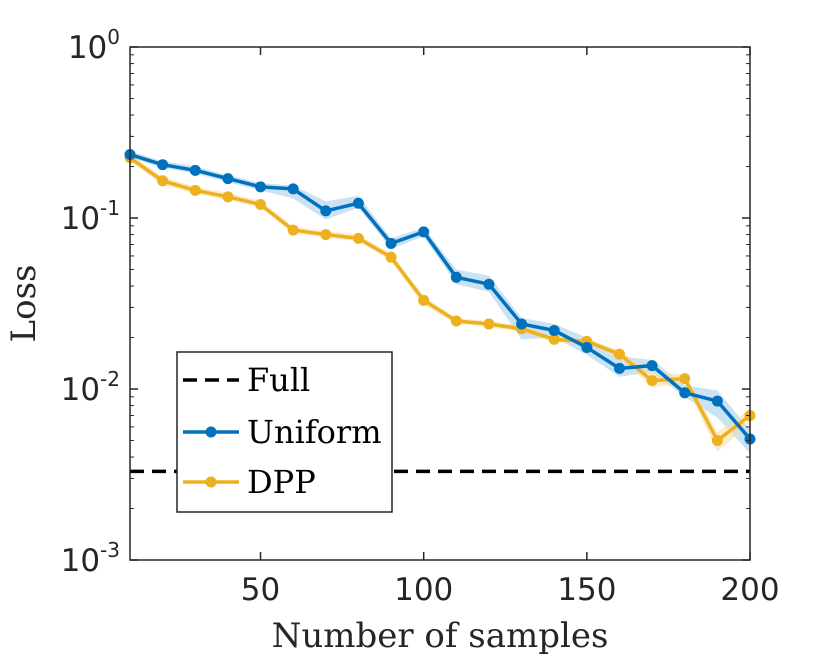  What do you see at coordinates (314, 432) in the screenshot?
I see `legend-uniform-label: Uniform` at bounding box center [314, 432].